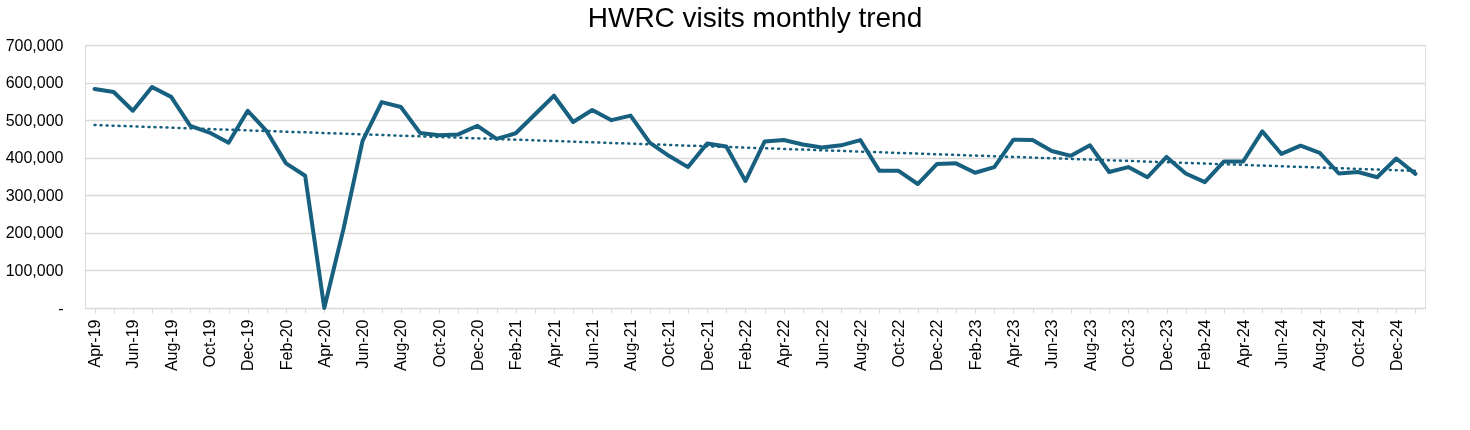  I want to click on x-tick-label: Apr-21, so click(554, 343).